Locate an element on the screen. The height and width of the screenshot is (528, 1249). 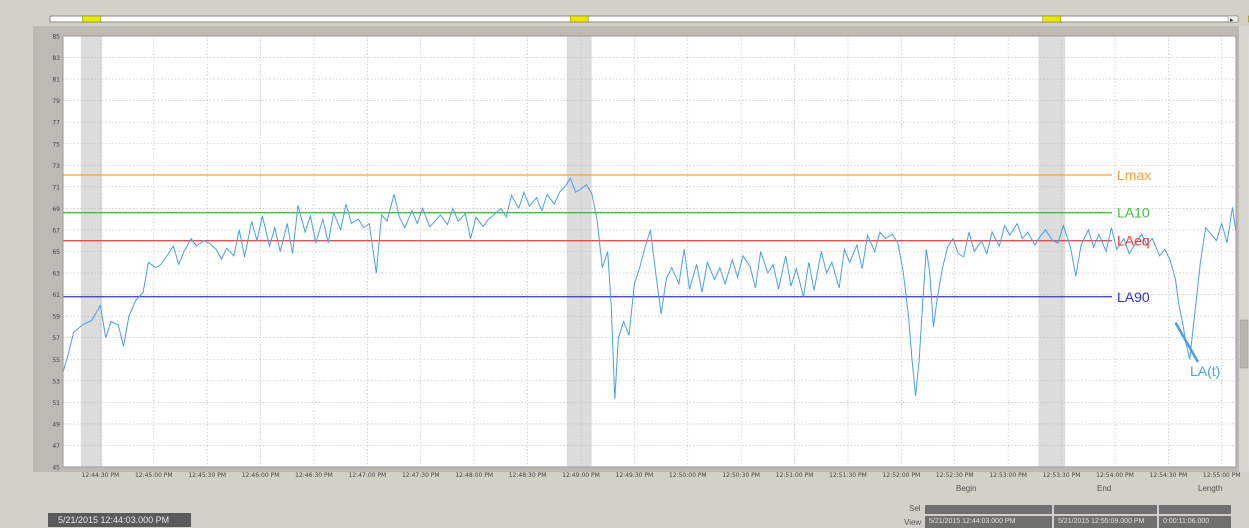
view-label: View is located at coordinates (913, 522).